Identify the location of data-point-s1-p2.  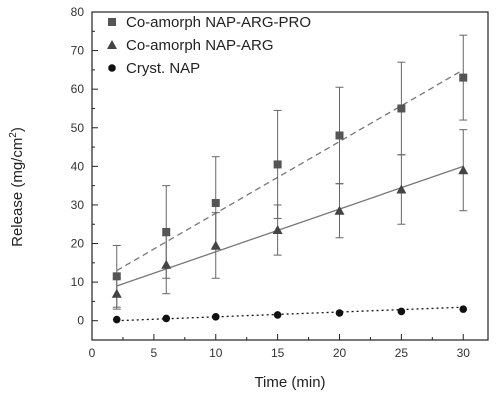
(215, 245).